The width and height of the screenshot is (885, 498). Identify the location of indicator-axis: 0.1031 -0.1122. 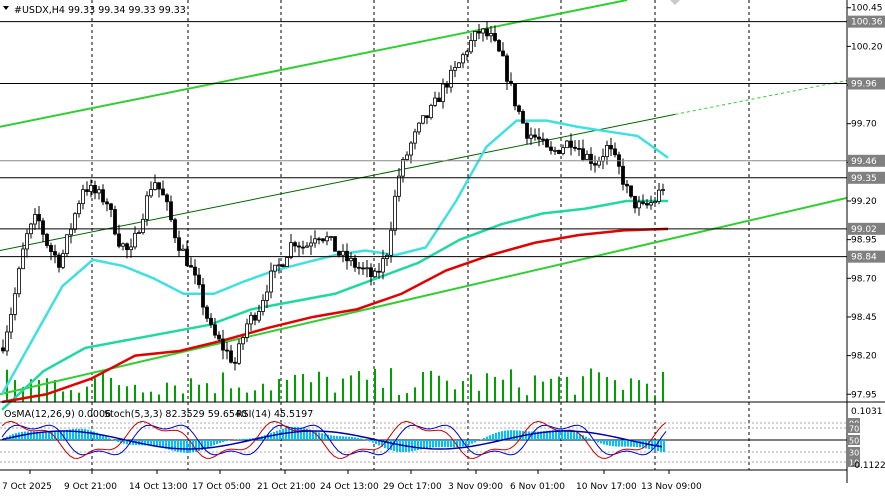
(868, 439).